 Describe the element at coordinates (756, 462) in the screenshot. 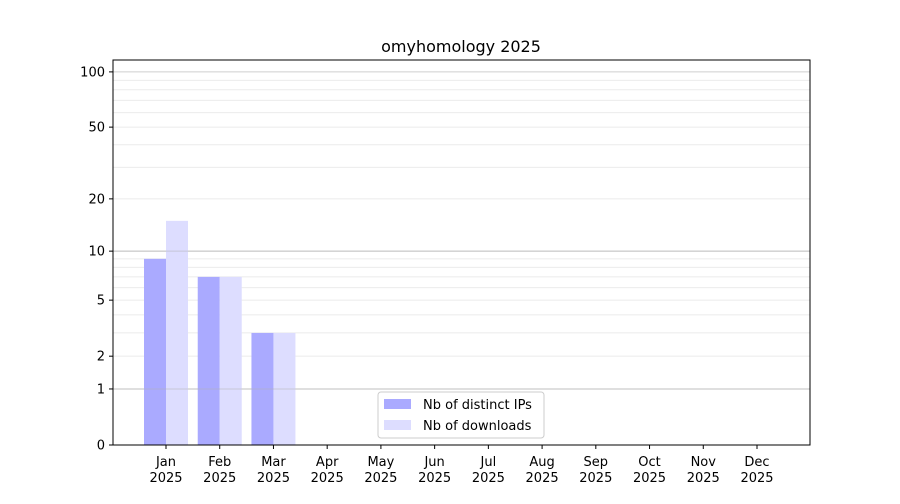

I see `x-tick-label: Dec` at that location.